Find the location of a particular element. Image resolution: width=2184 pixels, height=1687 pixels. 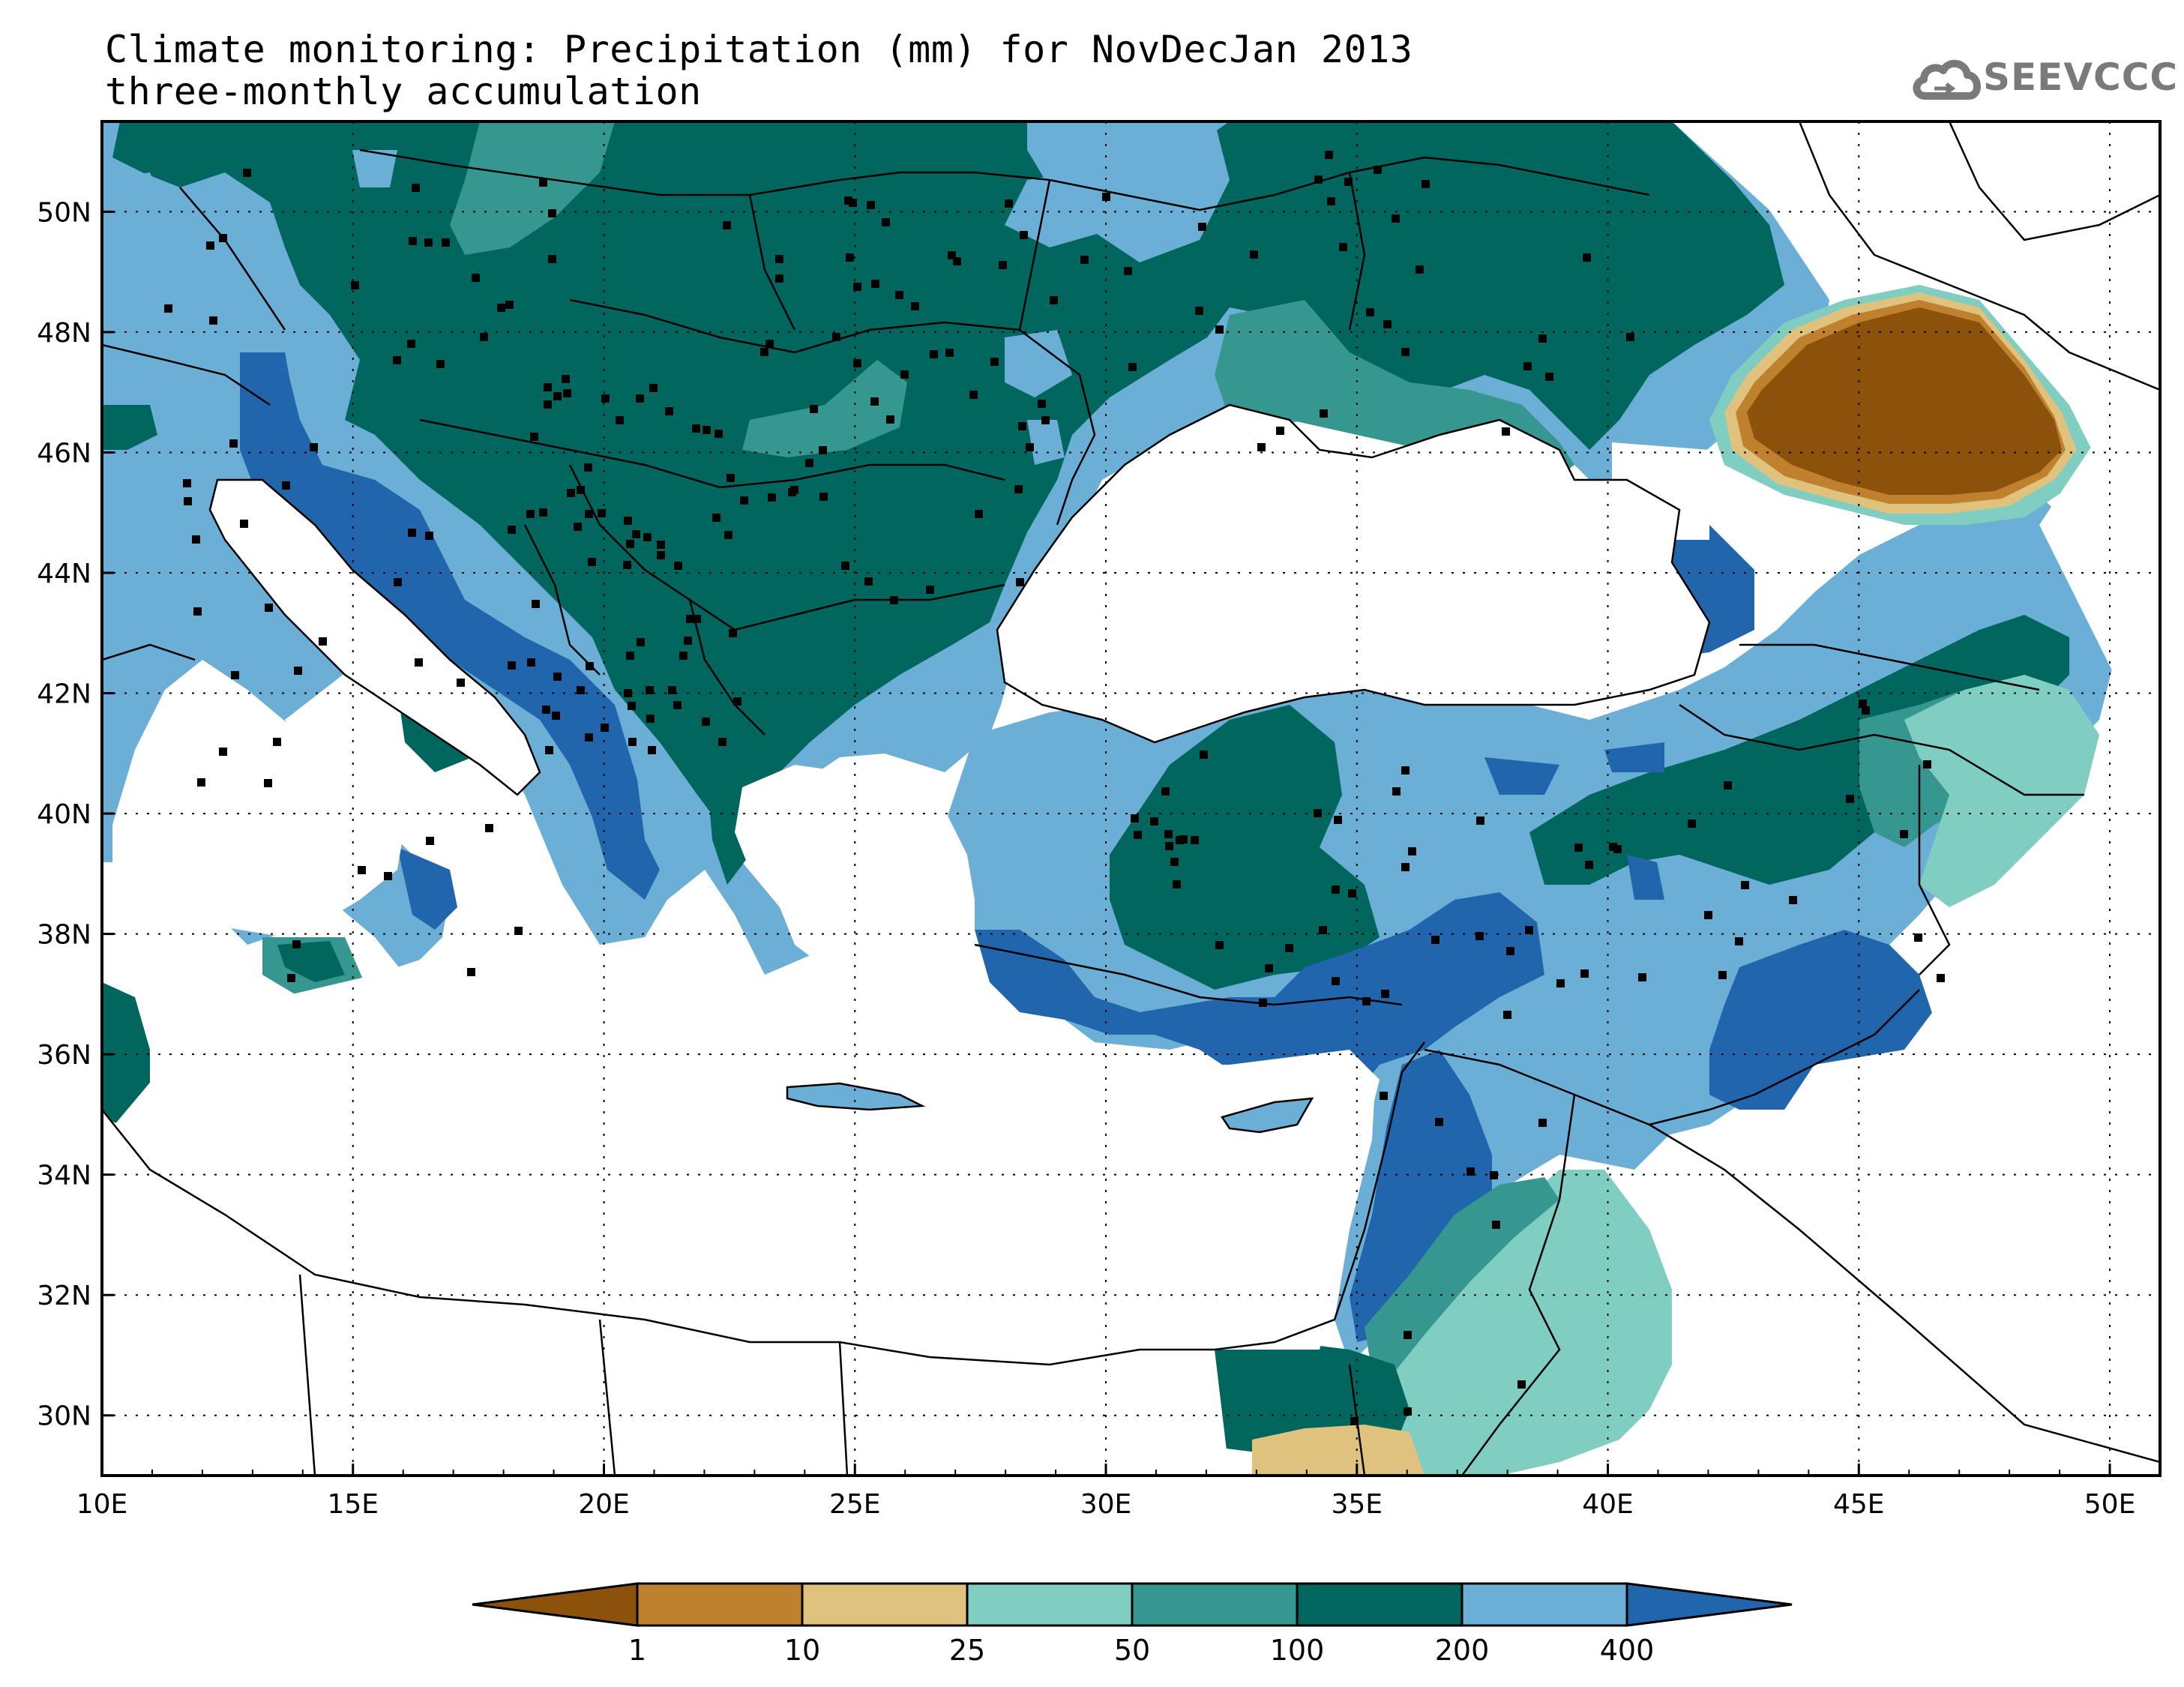

colorbar-label: 25 is located at coordinates (967, 1650).